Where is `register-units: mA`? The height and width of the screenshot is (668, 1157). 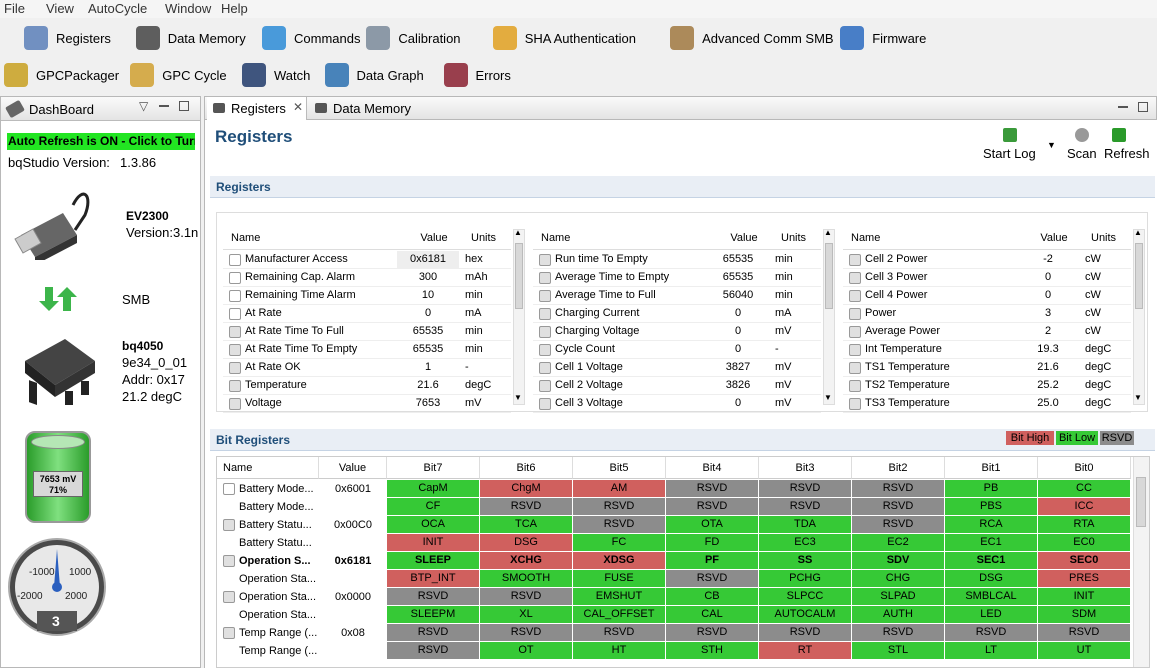
register-units: mA is located at coordinates (473, 313).